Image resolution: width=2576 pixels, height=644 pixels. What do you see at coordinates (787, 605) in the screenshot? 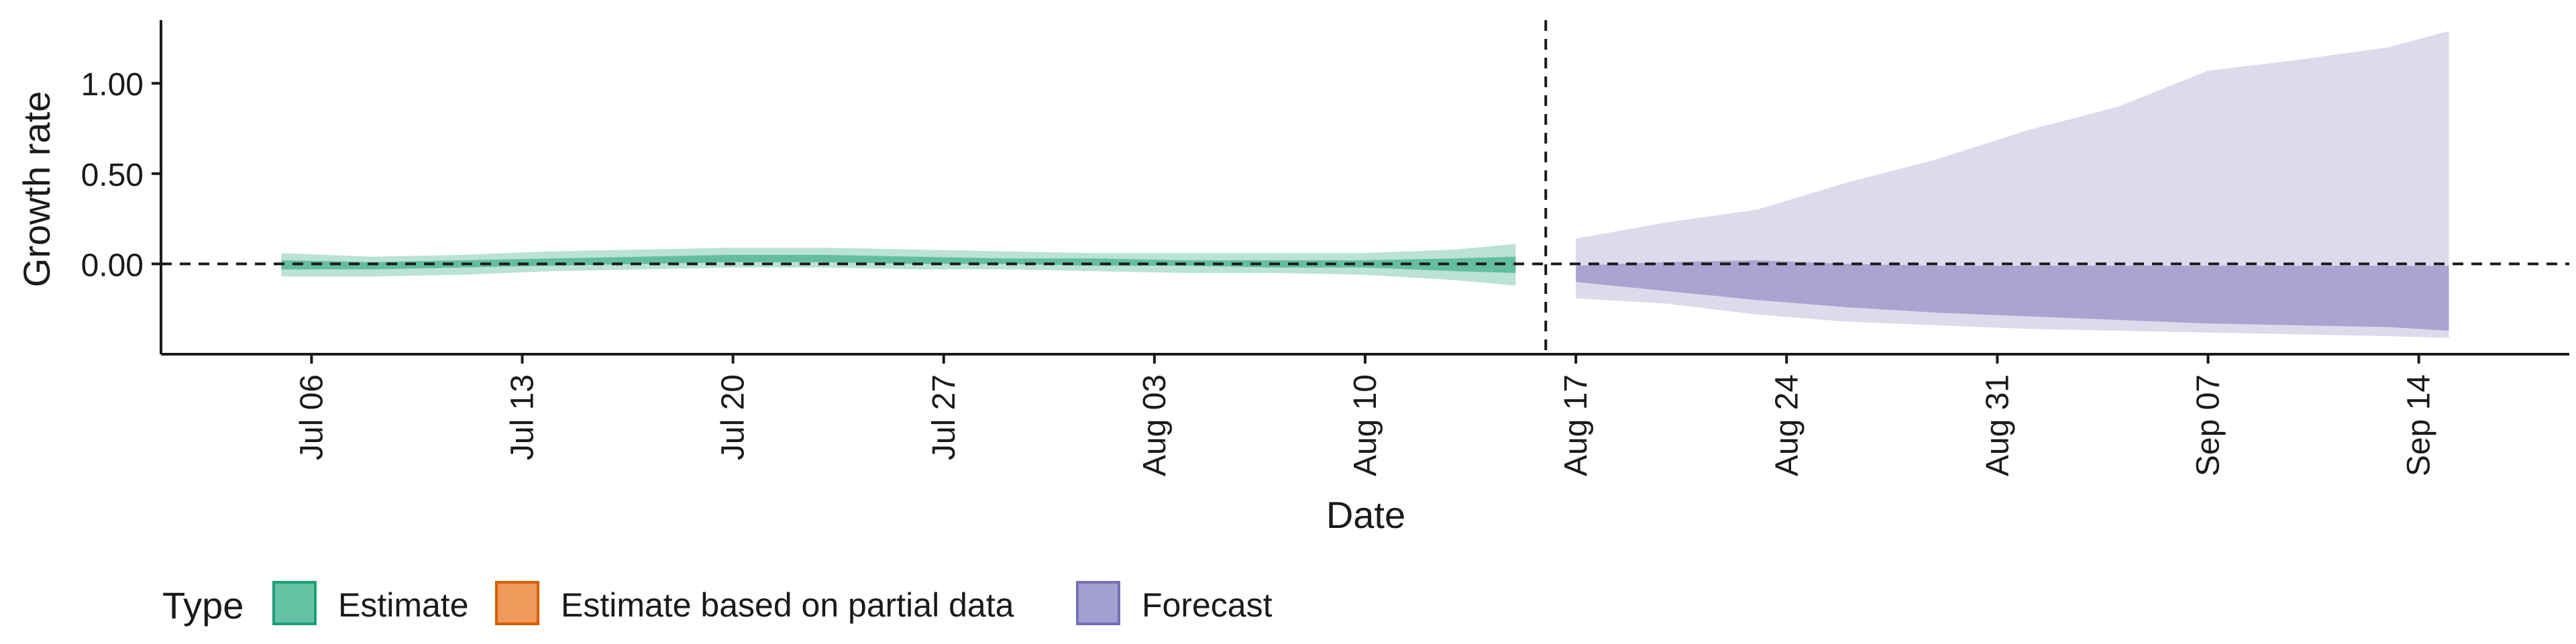
I see `legend-label-estimate-based-on-partial-data: Estimate based on partial data` at bounding box center [787, 605].